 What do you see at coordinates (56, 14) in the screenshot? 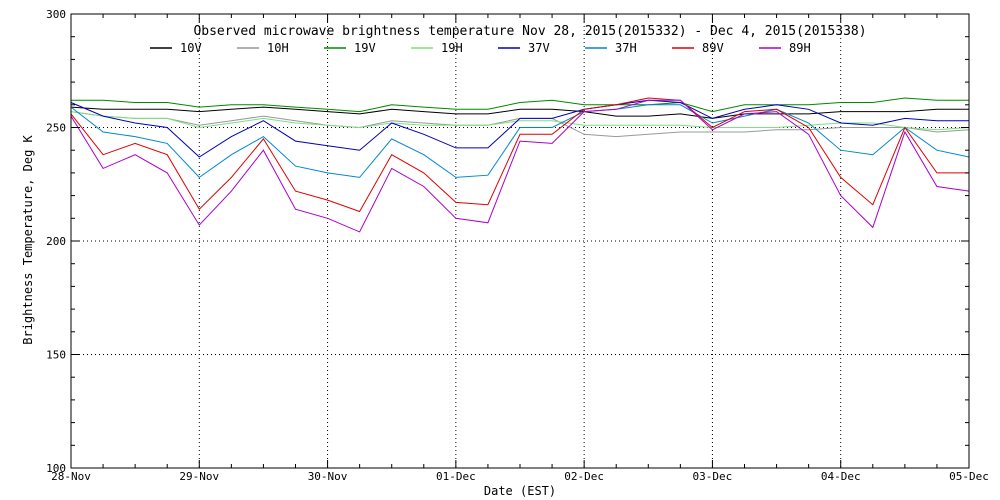
I see `y-tick-label: 300` at bounding box center [56, 14].